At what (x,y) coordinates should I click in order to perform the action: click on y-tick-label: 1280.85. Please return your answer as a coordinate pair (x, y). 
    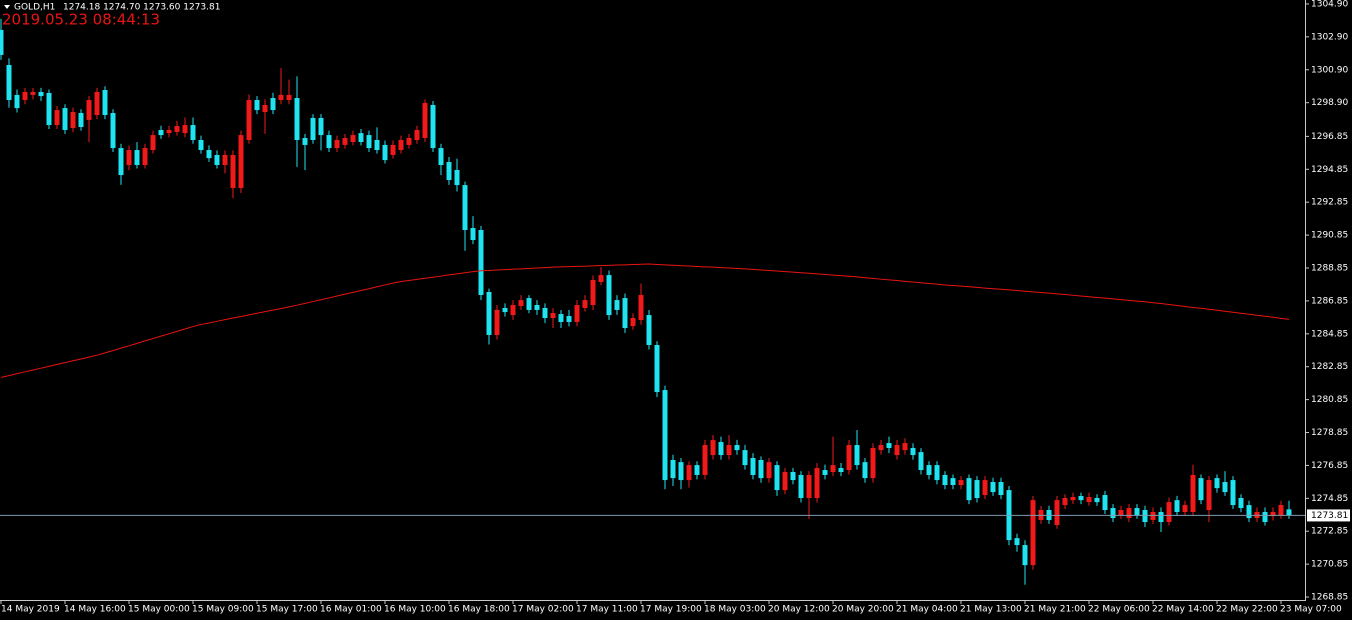
    Looking at the image, I should click on (1329, 400).